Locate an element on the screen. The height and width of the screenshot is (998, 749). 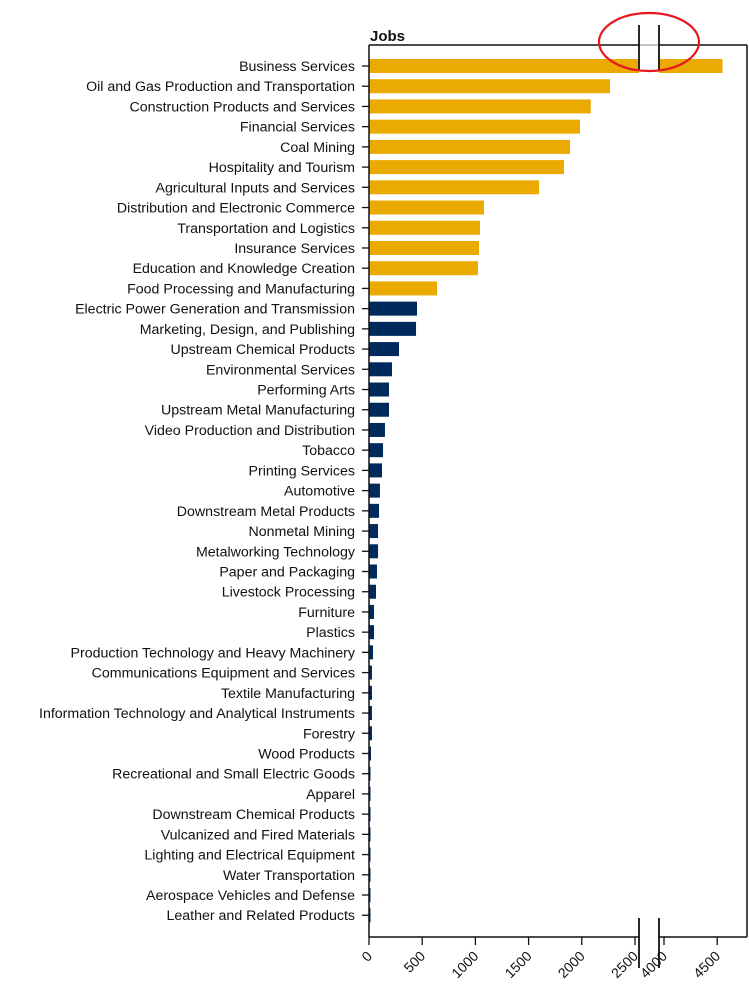
category-label: Hospitality and Tourism is located at coordinates (282, 168).